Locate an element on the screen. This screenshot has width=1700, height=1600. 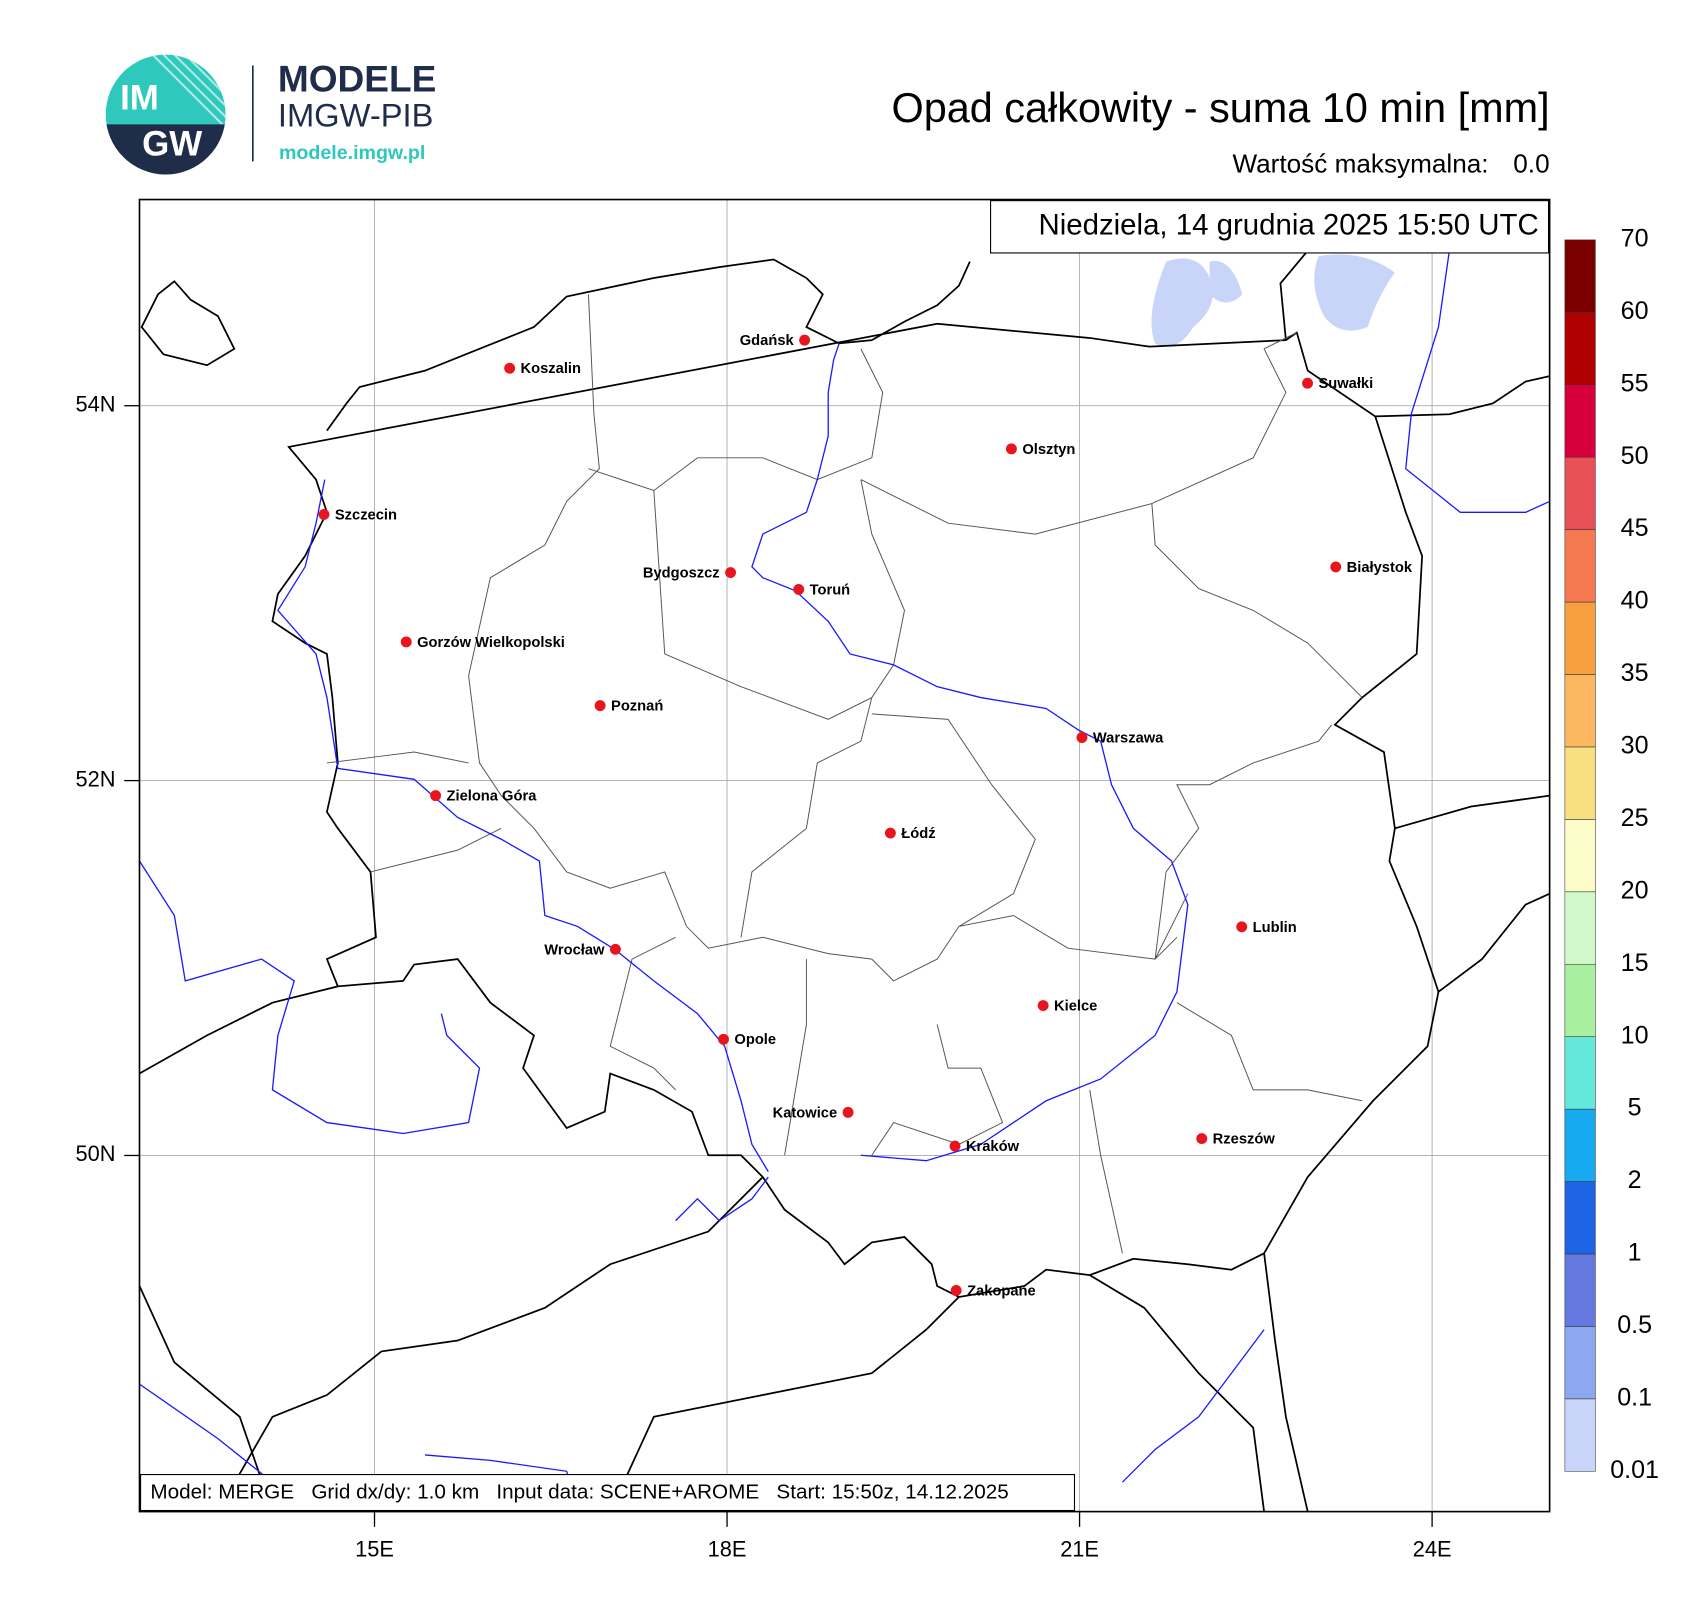
colorbar-label: 60 is located at coordinates (1635, 311).